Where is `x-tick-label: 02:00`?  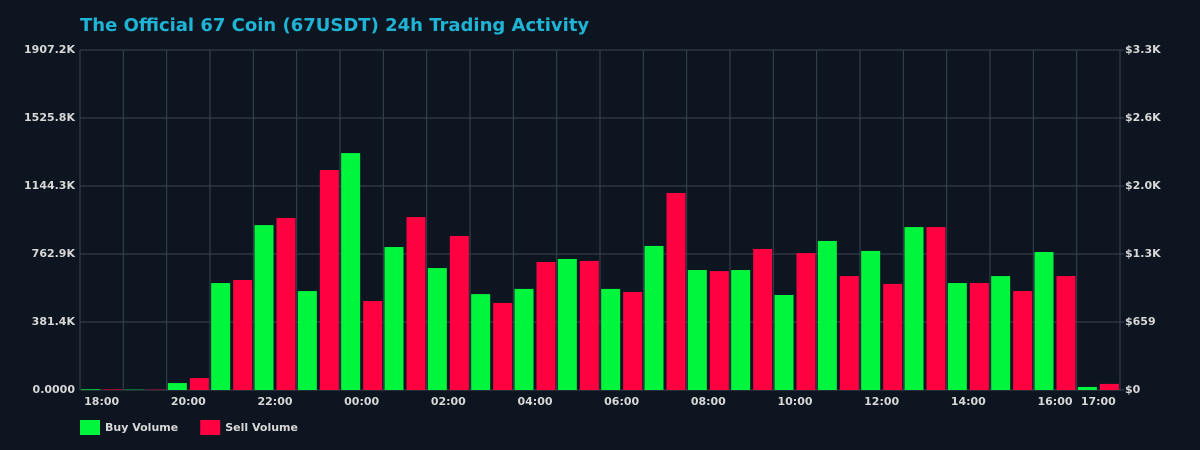
x-tick-label: 02:00 is located at coordinates (448, 401).